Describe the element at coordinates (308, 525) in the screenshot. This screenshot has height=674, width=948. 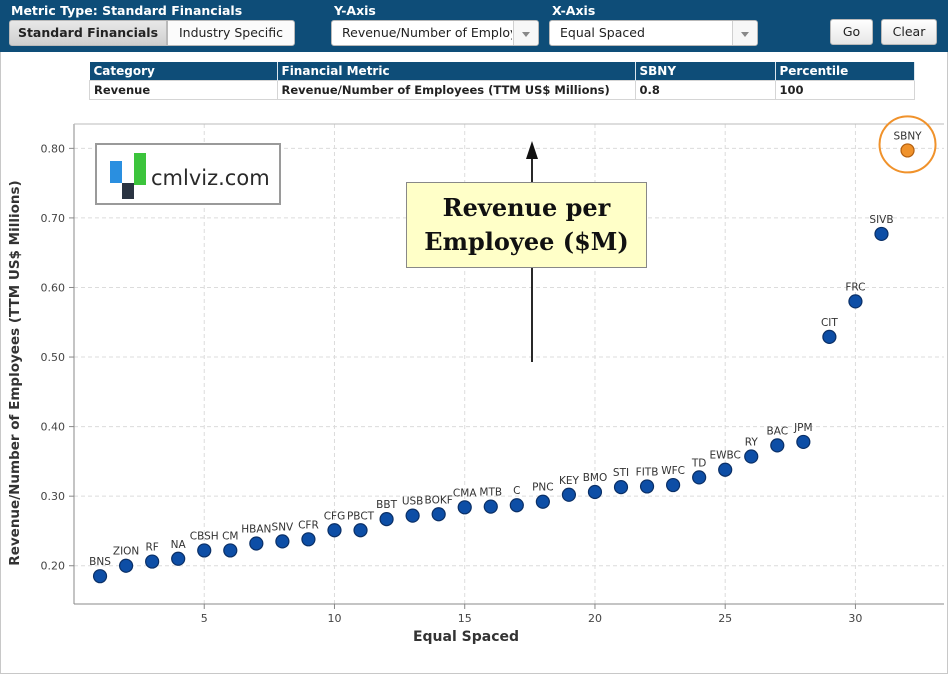
I see `point-label-cfr: CFR` at that location.